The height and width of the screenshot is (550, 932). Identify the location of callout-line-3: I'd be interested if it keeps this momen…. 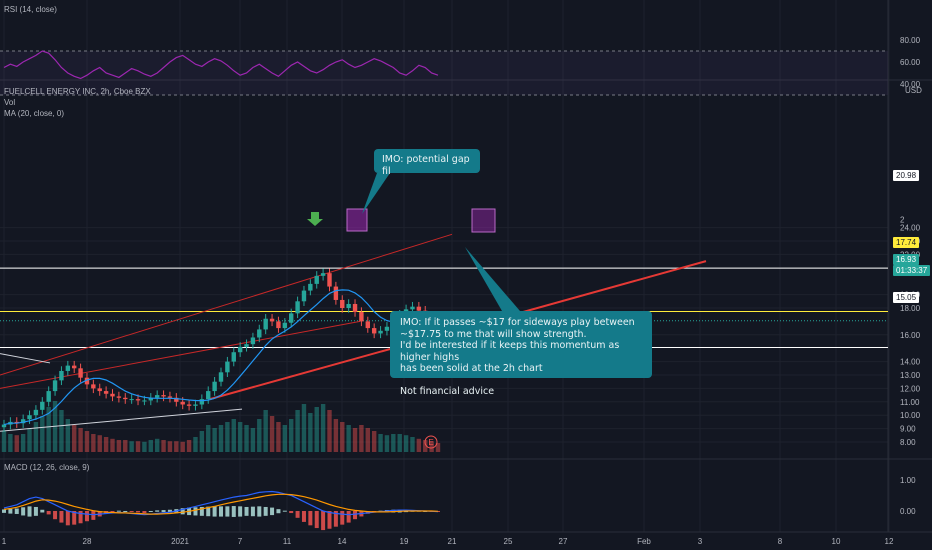
(510, 351).